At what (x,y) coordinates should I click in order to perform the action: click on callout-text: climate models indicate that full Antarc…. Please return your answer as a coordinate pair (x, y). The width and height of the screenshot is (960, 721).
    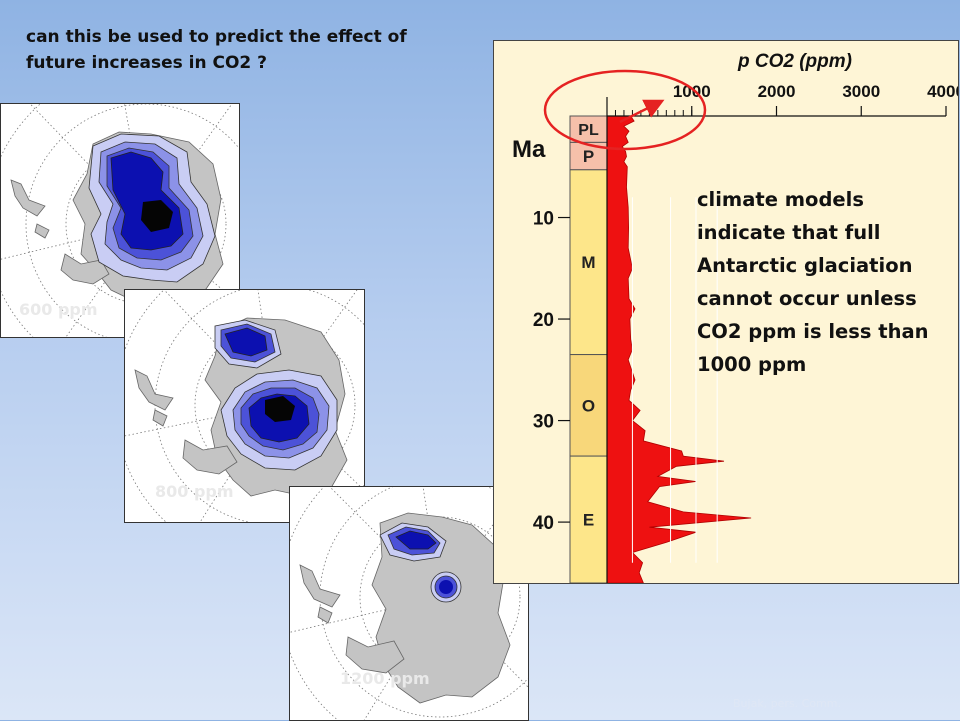
    Looking at the image, I should click on (813, 282).